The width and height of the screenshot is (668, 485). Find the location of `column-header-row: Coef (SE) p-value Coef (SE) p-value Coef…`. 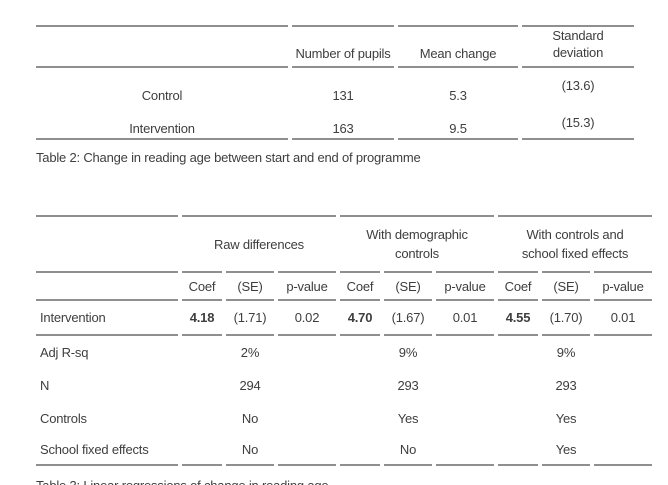

column-header-row: Coef (SE) p-value Coef (SE) p-value Coef… is located at coordinates (344, 286).